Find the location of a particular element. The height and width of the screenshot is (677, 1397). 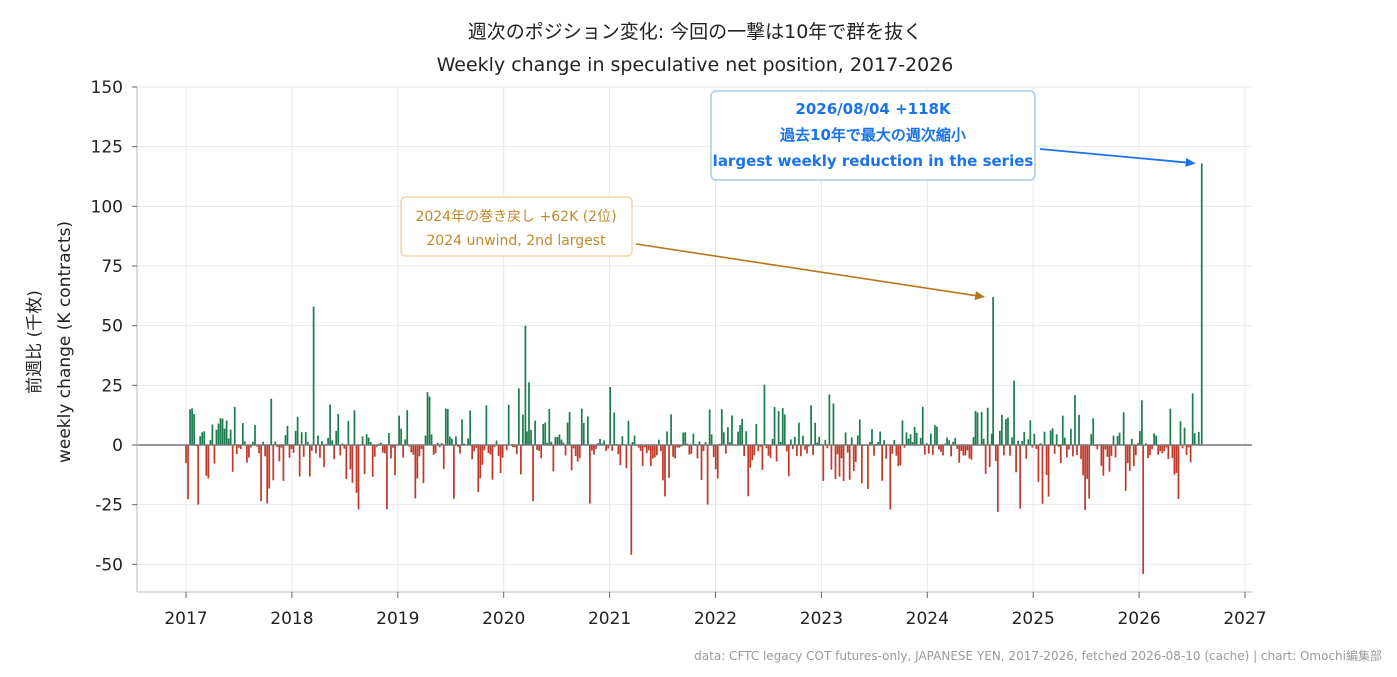

x-tick-label: 2023 is located at coordinates (821, 619).